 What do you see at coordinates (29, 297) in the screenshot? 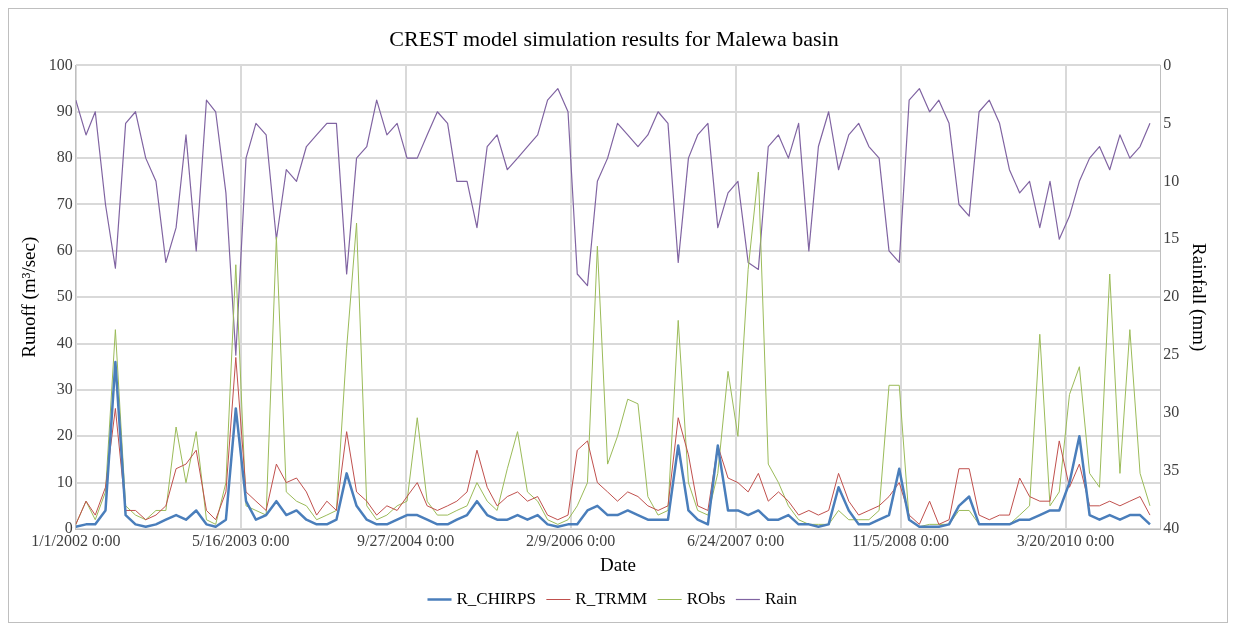
I see `y-axis-title: Runoff (m³/sec)` at bounding box center [29, 297].